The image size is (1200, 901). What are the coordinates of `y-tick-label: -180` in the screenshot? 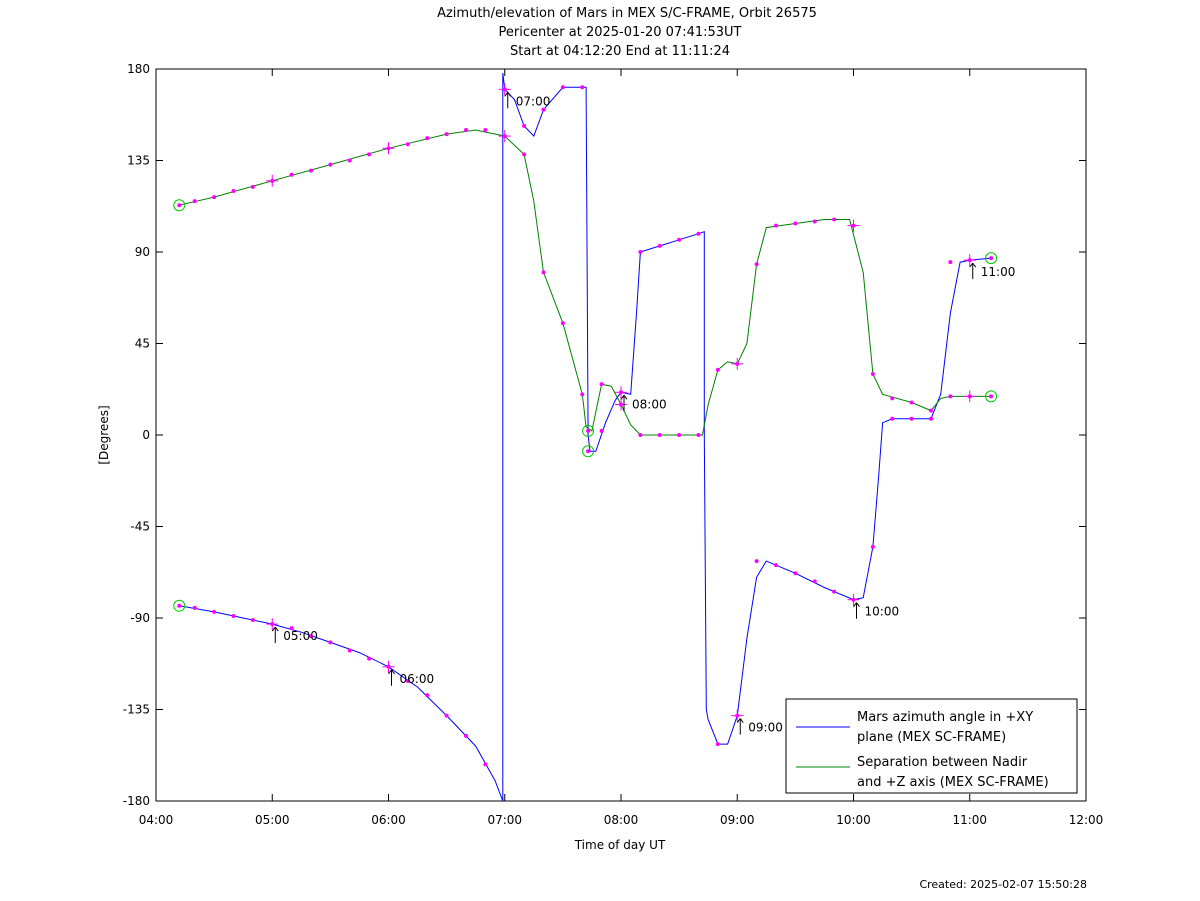 It's located at (136, 801).